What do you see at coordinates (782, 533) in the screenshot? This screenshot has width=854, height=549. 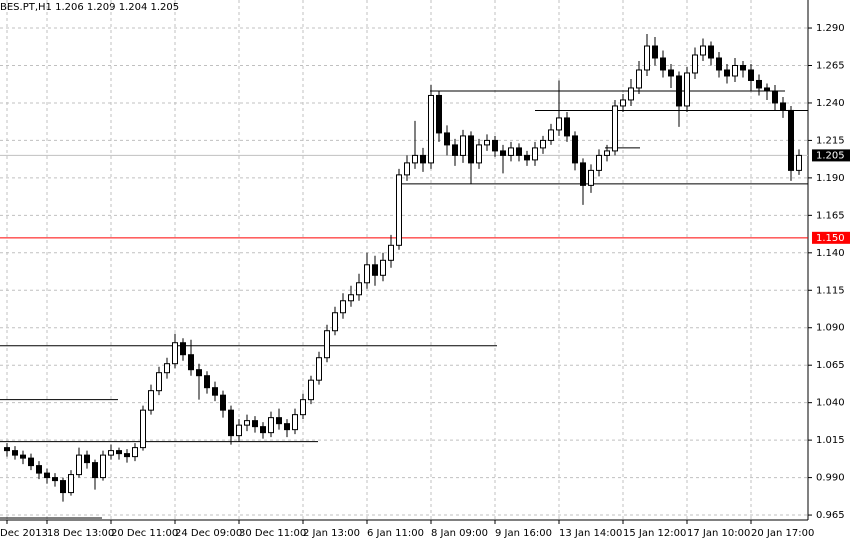 I see `x-tick-label: 20 Jan 17:00` at bounding box center [782, 533].